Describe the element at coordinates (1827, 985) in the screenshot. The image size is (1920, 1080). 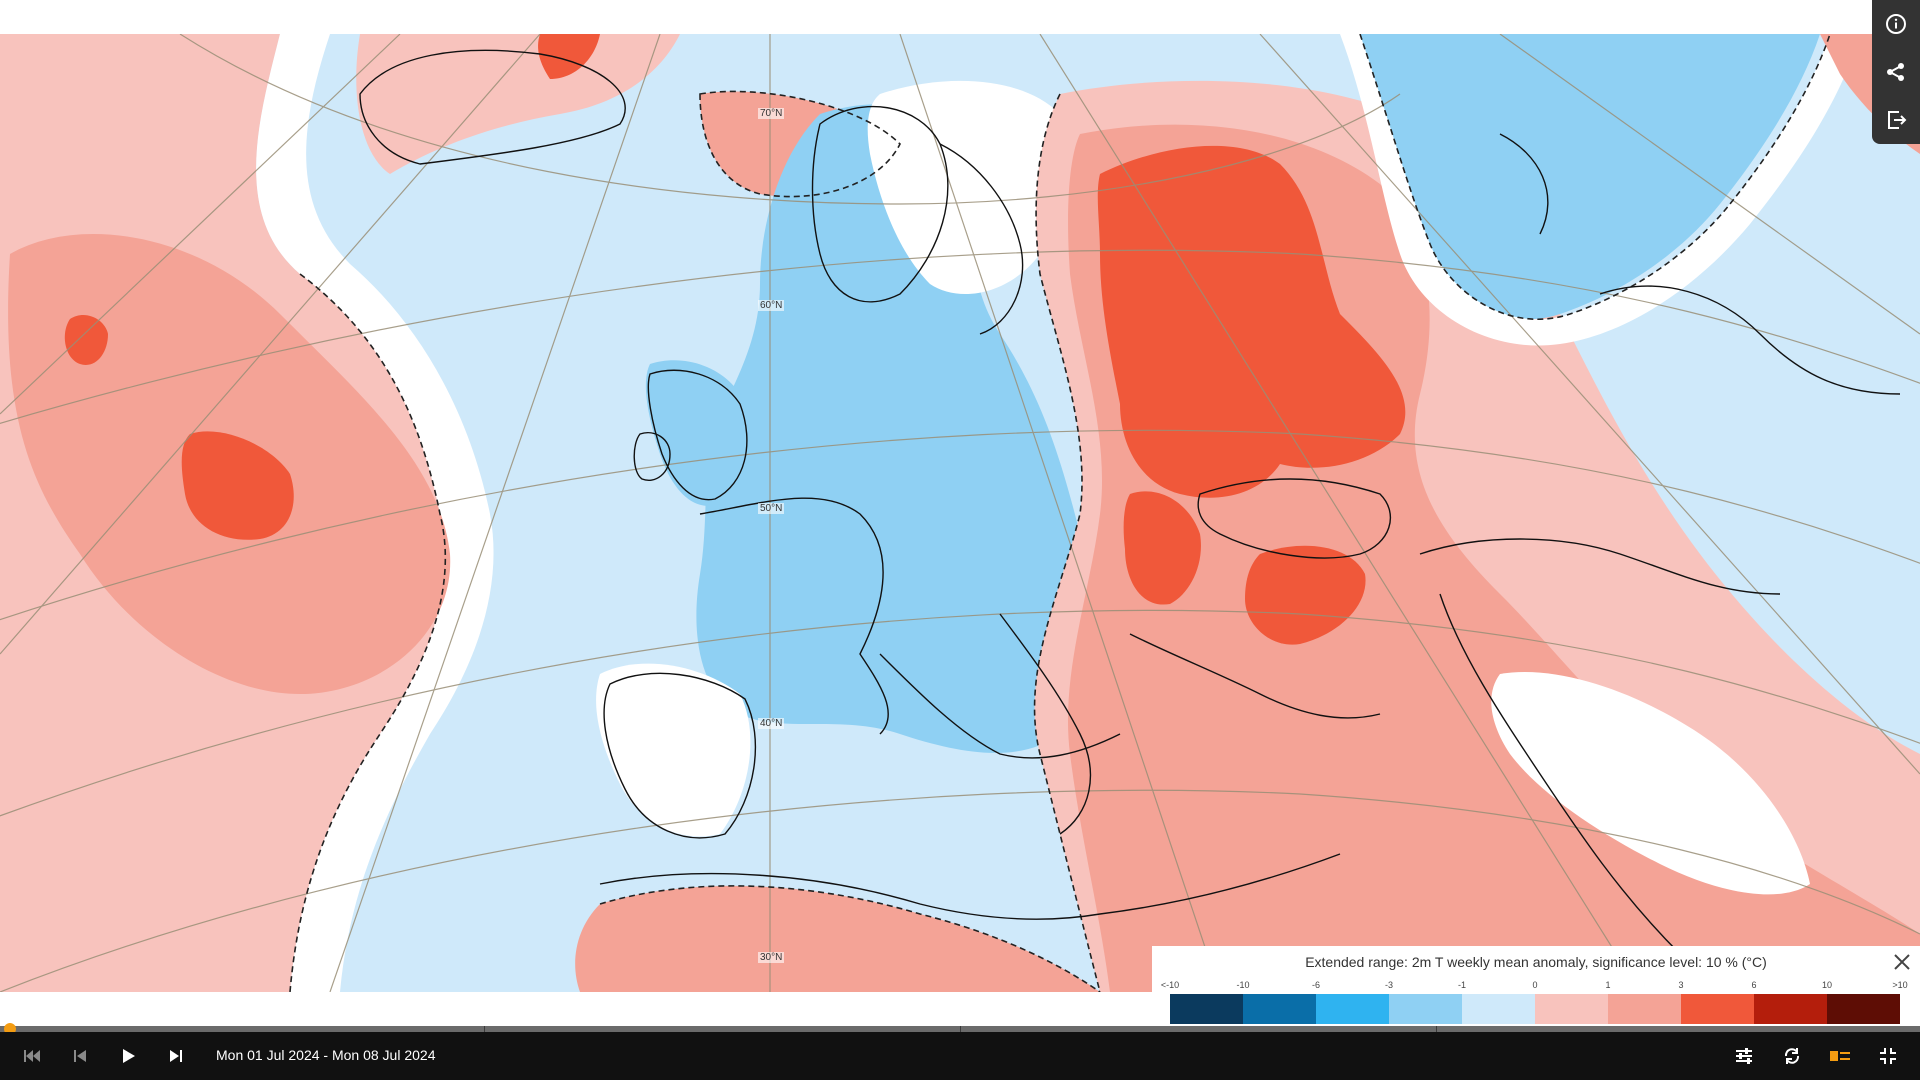
I see `legend-tick: 10` at that location.